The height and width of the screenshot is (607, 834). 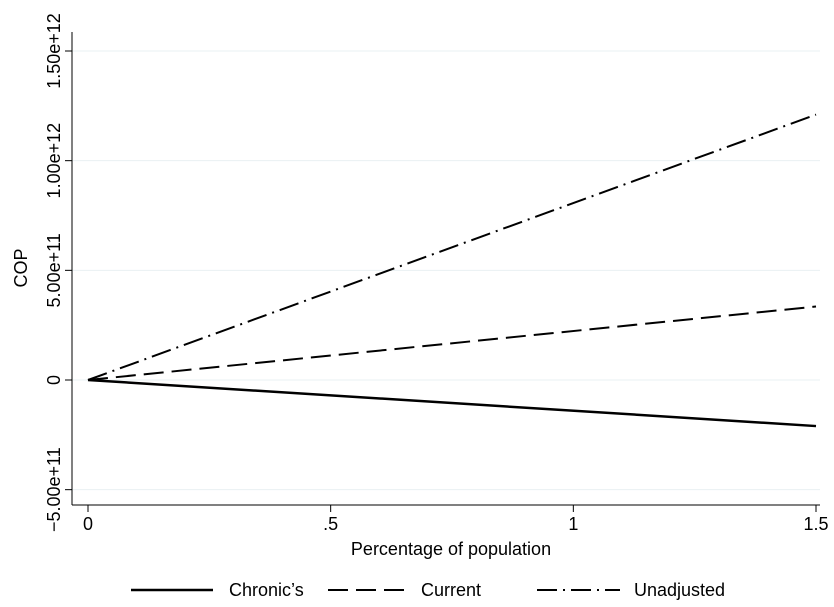 I want to click on series-line-chronic-s, so click(x=452, y=403).